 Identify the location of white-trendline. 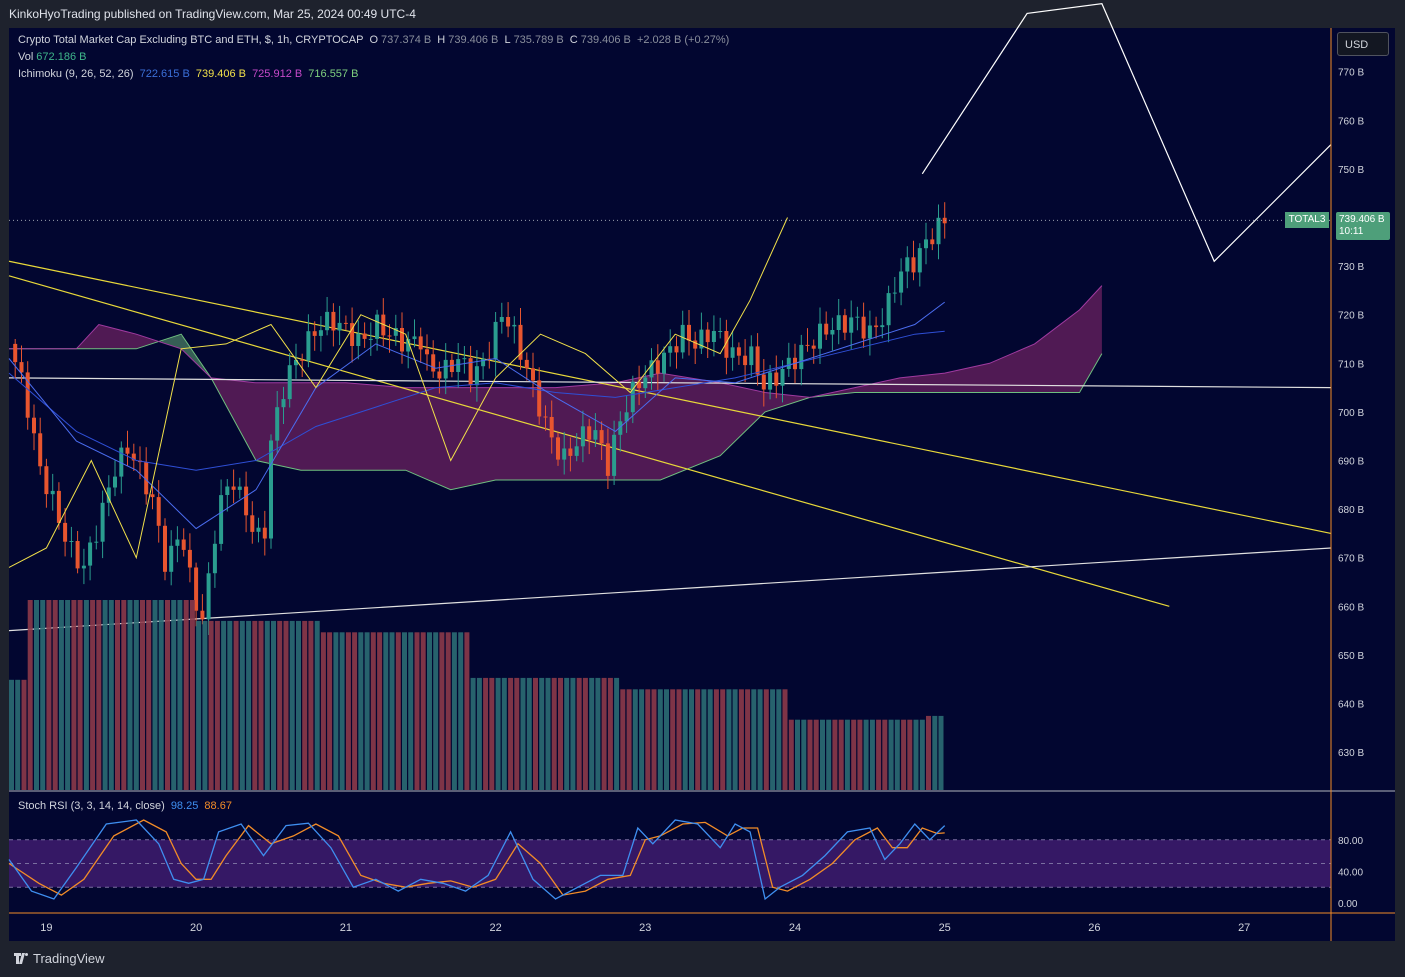
(670, 589).